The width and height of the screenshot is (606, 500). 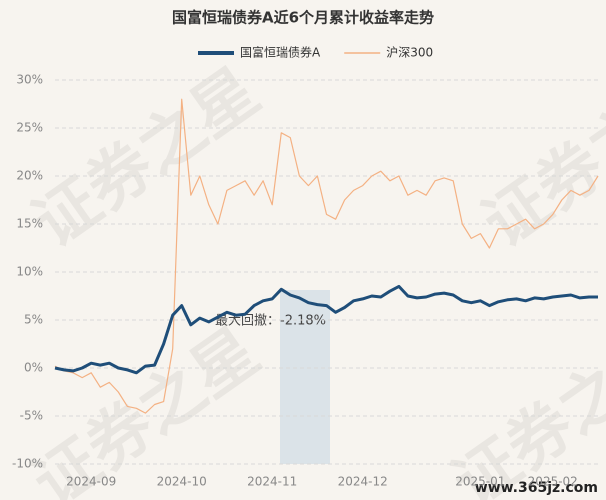 I want to click on y-tick-label: 0%, so click(x=33, y=368).